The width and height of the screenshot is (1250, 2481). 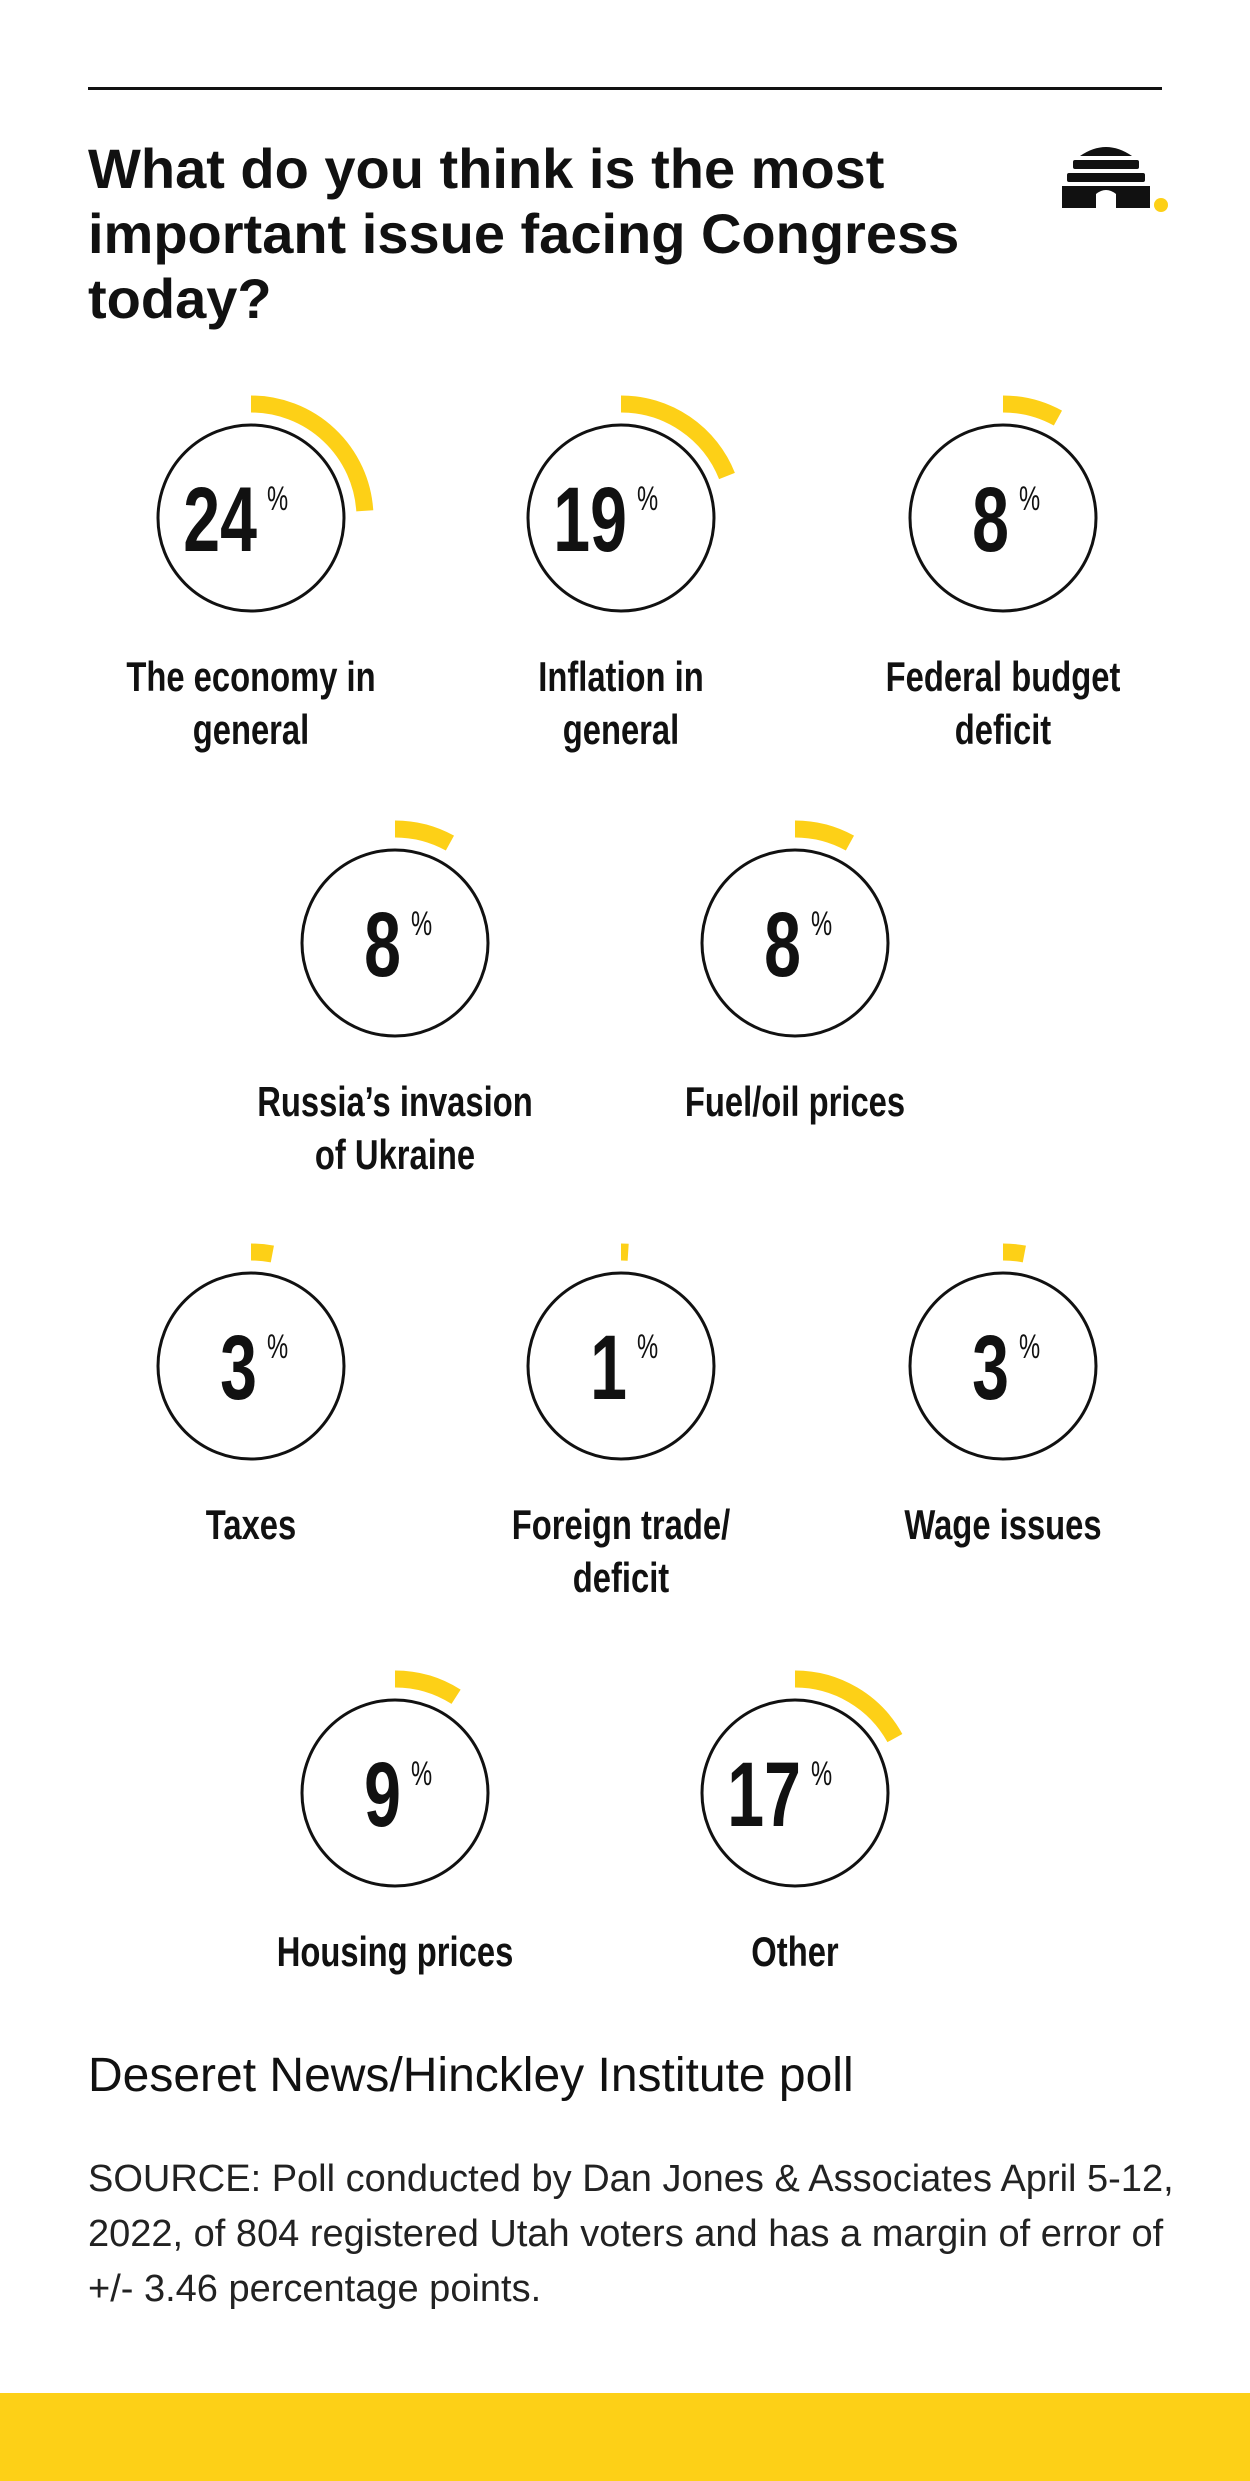 I want to click on donut-category-label: of Ukraine, so click(x=395, y=1154).